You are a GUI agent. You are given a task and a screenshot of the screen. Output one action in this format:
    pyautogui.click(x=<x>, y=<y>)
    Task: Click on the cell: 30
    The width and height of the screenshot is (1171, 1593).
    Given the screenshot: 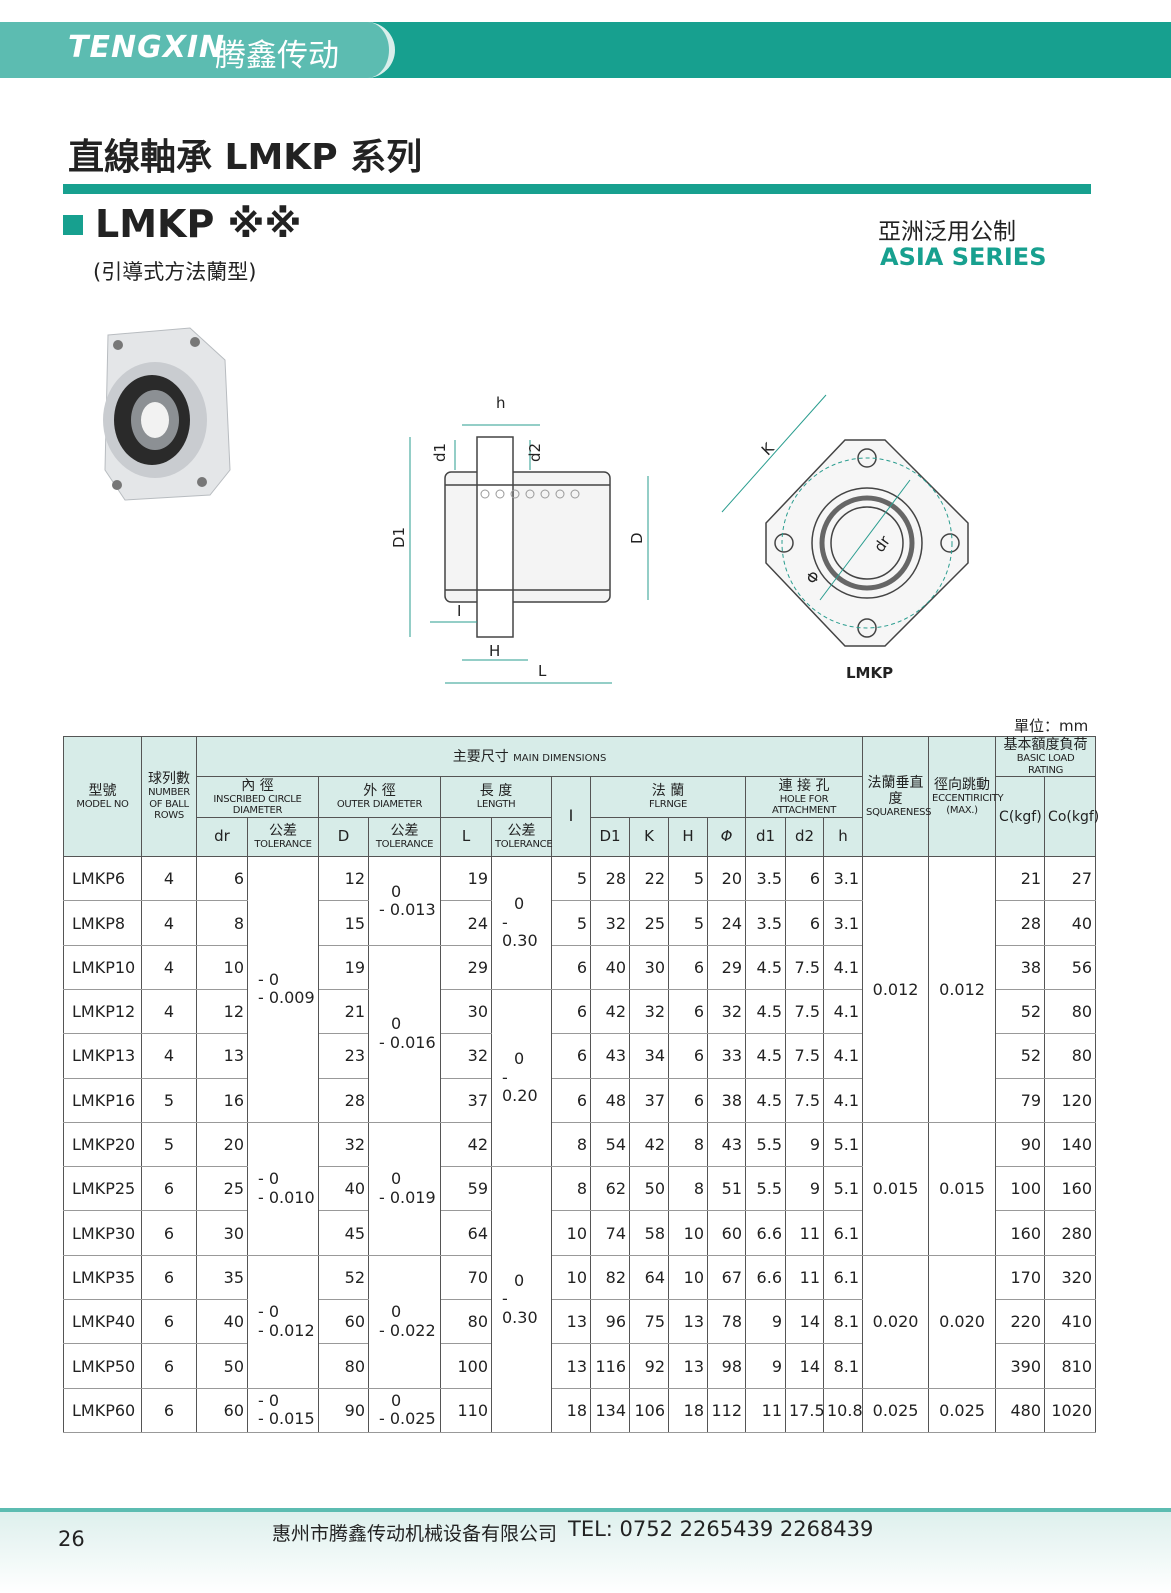 What is the action you would take?
    pyautogui.click(x=649, y=967)
    